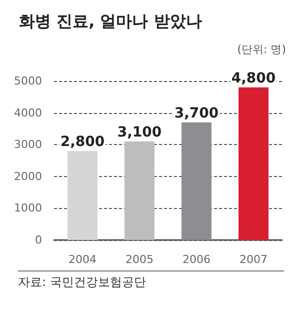 This screenshot has height=311, width=300. What do you see at coordinates (82, 259) in the screenshot?
I see `x-tick-label: 2004` at bounding box center [82, 259].